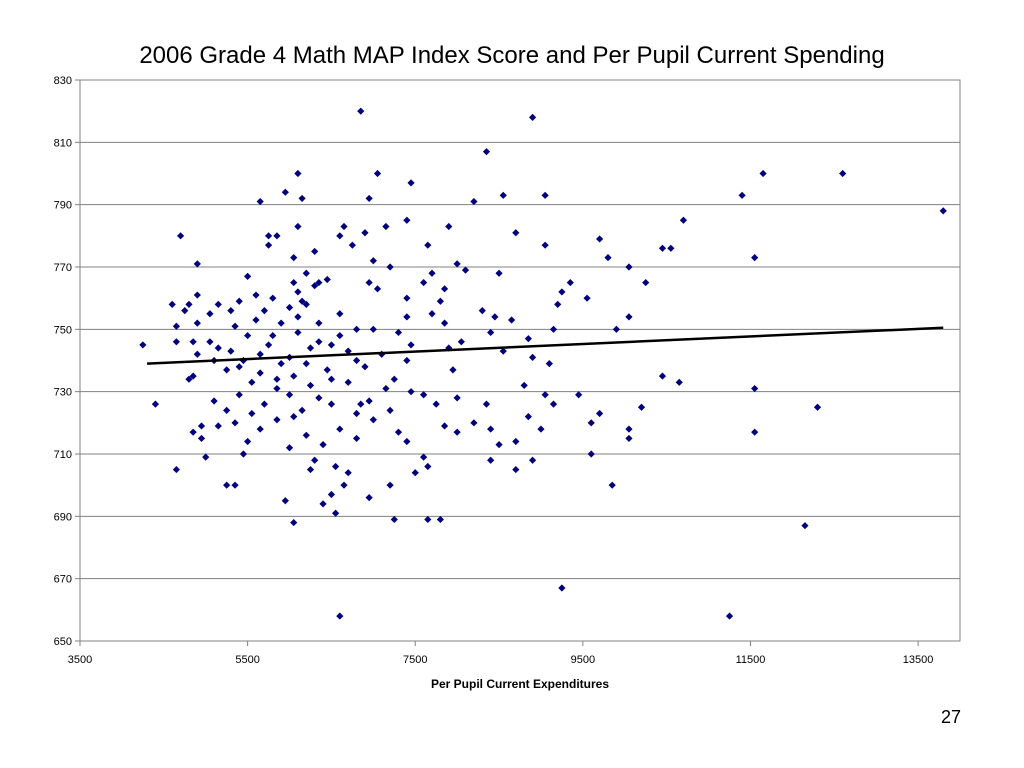 Image resolution: width=1024 pixels, height=768 pixels. What do you see at coordinates (247, 660) in the screenshot?
I see `x-tick-label: 5500` at bounding box center [247, 660].